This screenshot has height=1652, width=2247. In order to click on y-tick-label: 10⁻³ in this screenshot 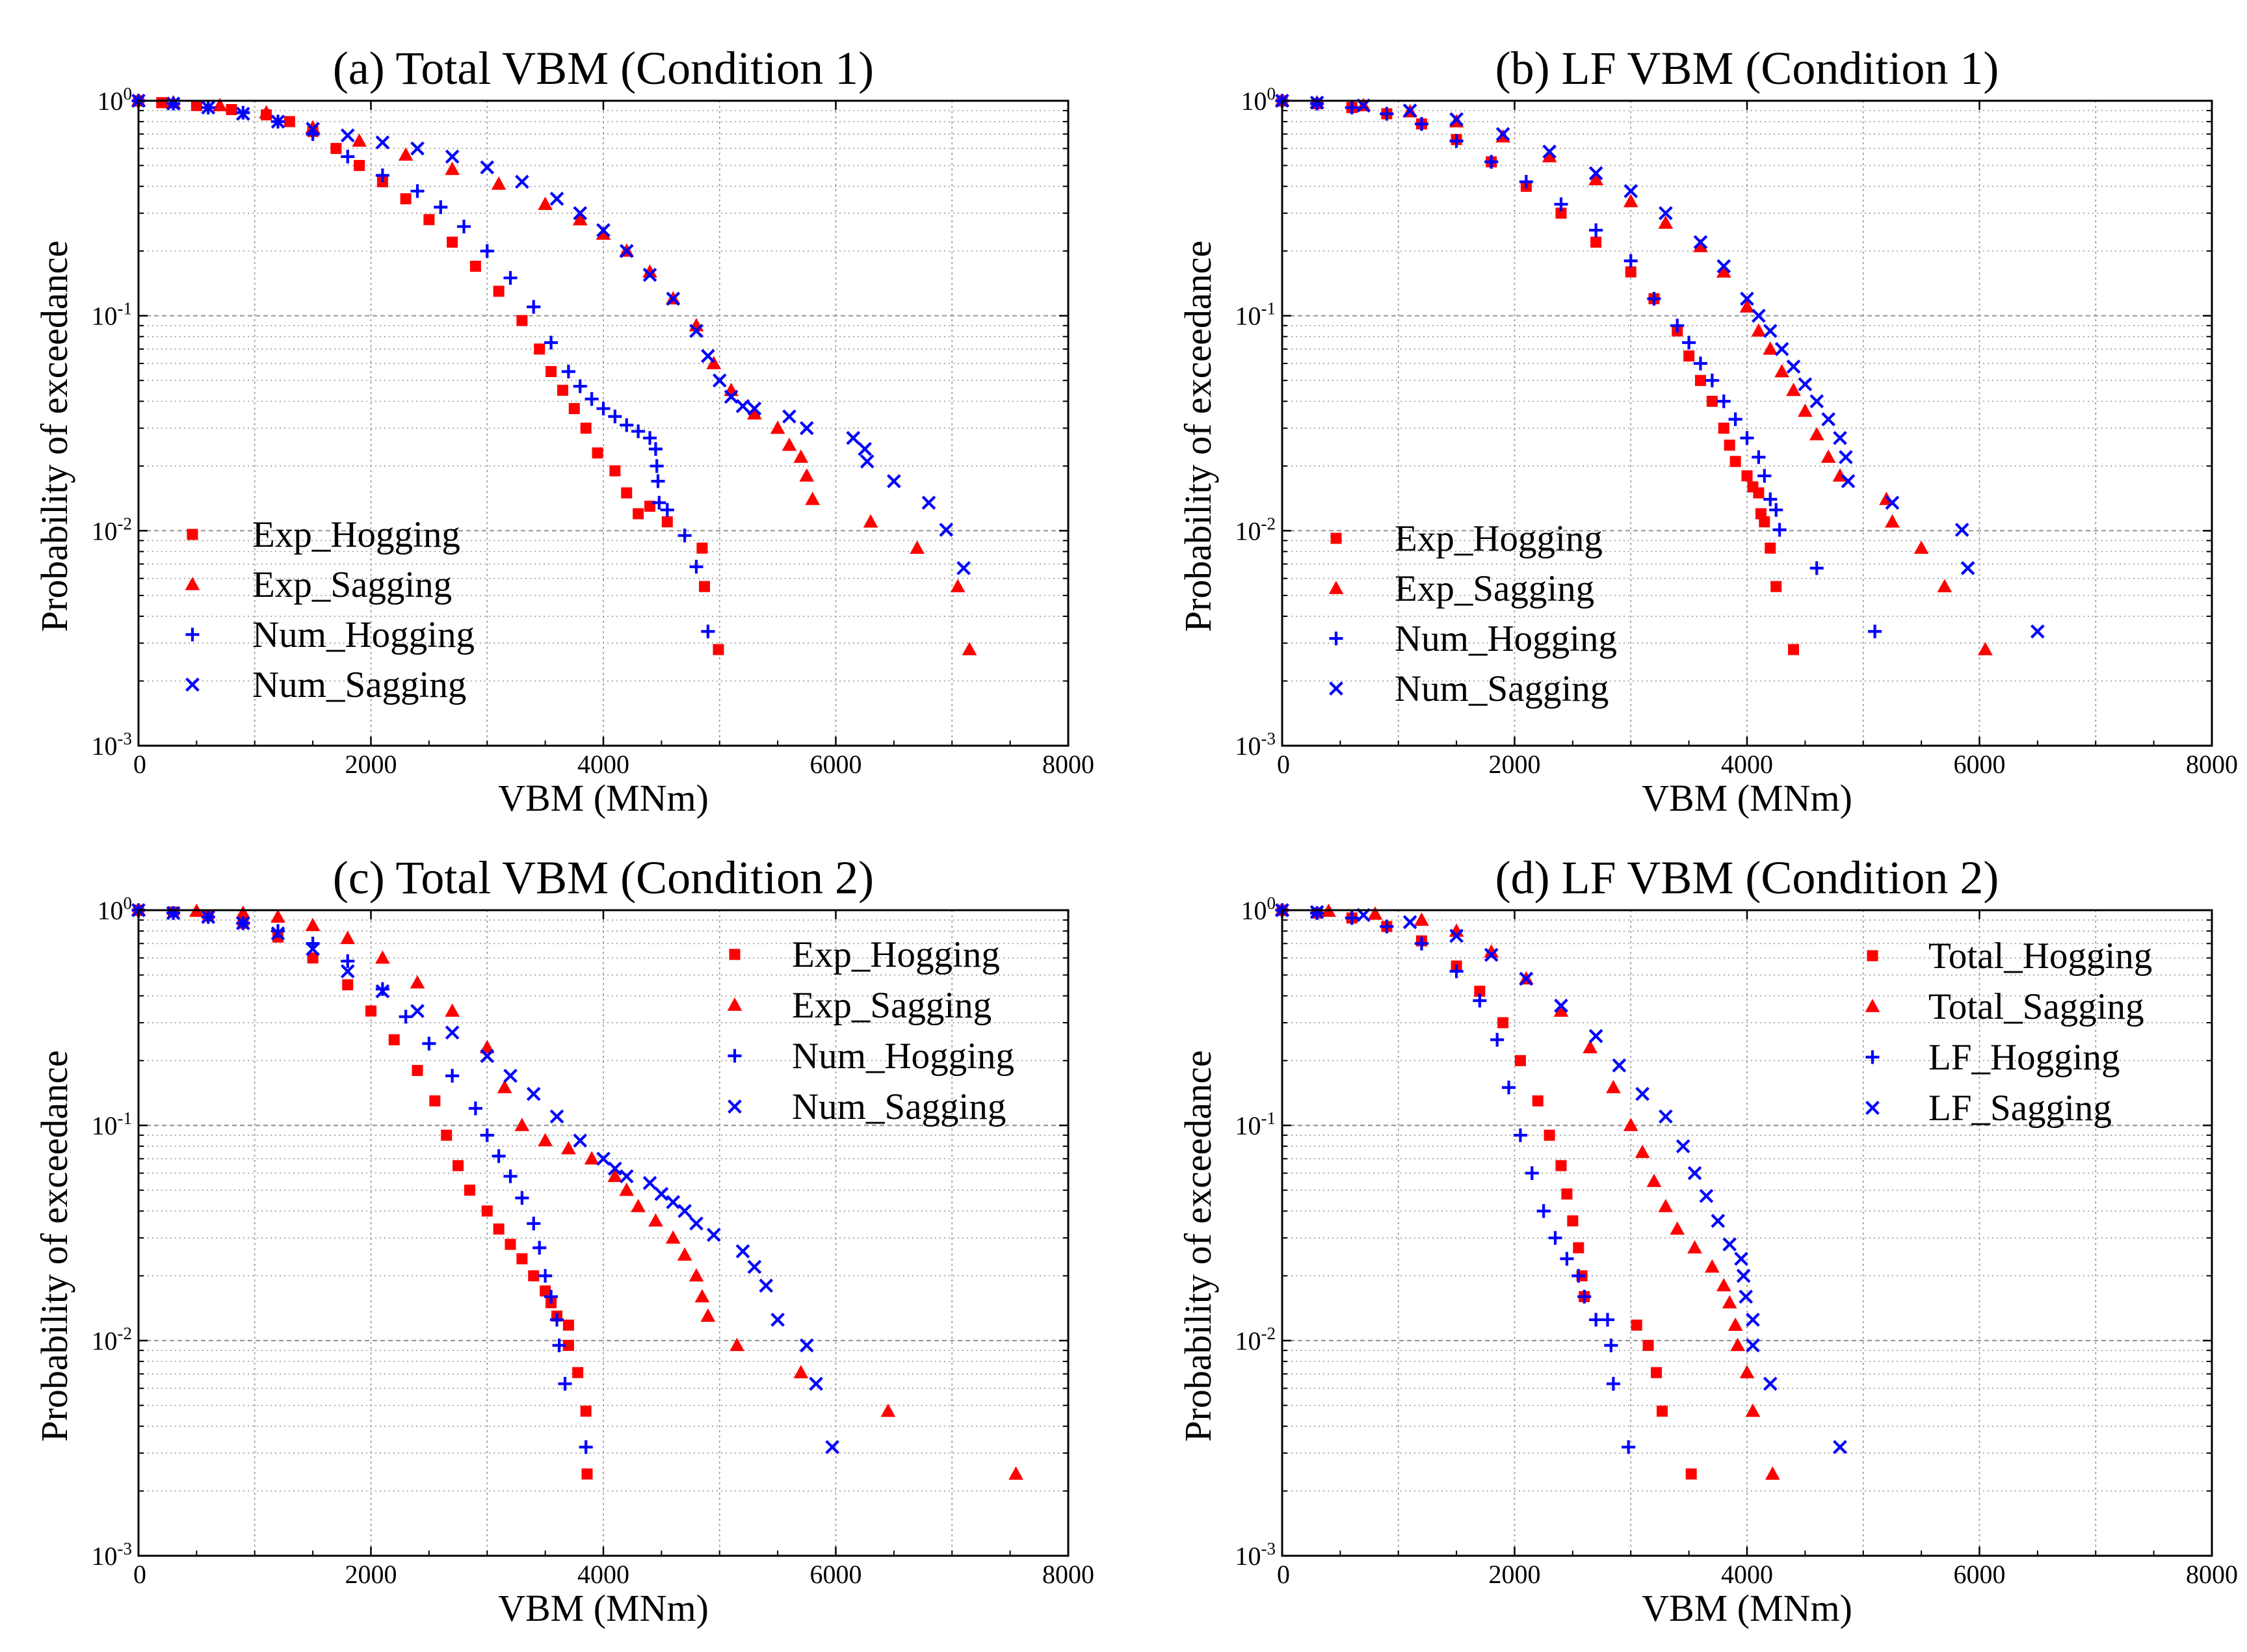, I will do `click(1255, 1555)`.